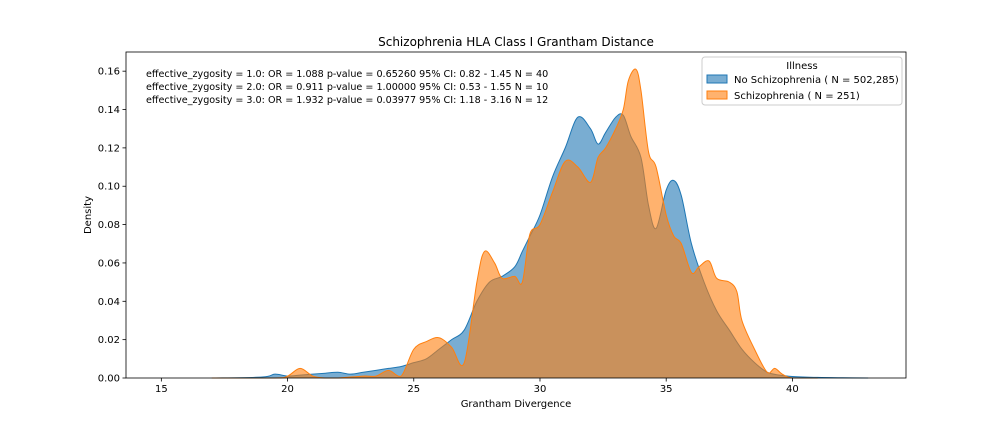 This screenshot has height=432, width=1008. What do you see at coordinates (109, 148) in the screenshot?
I see `y-tick-label-6: 0.12` at bounding box center [109, 148].